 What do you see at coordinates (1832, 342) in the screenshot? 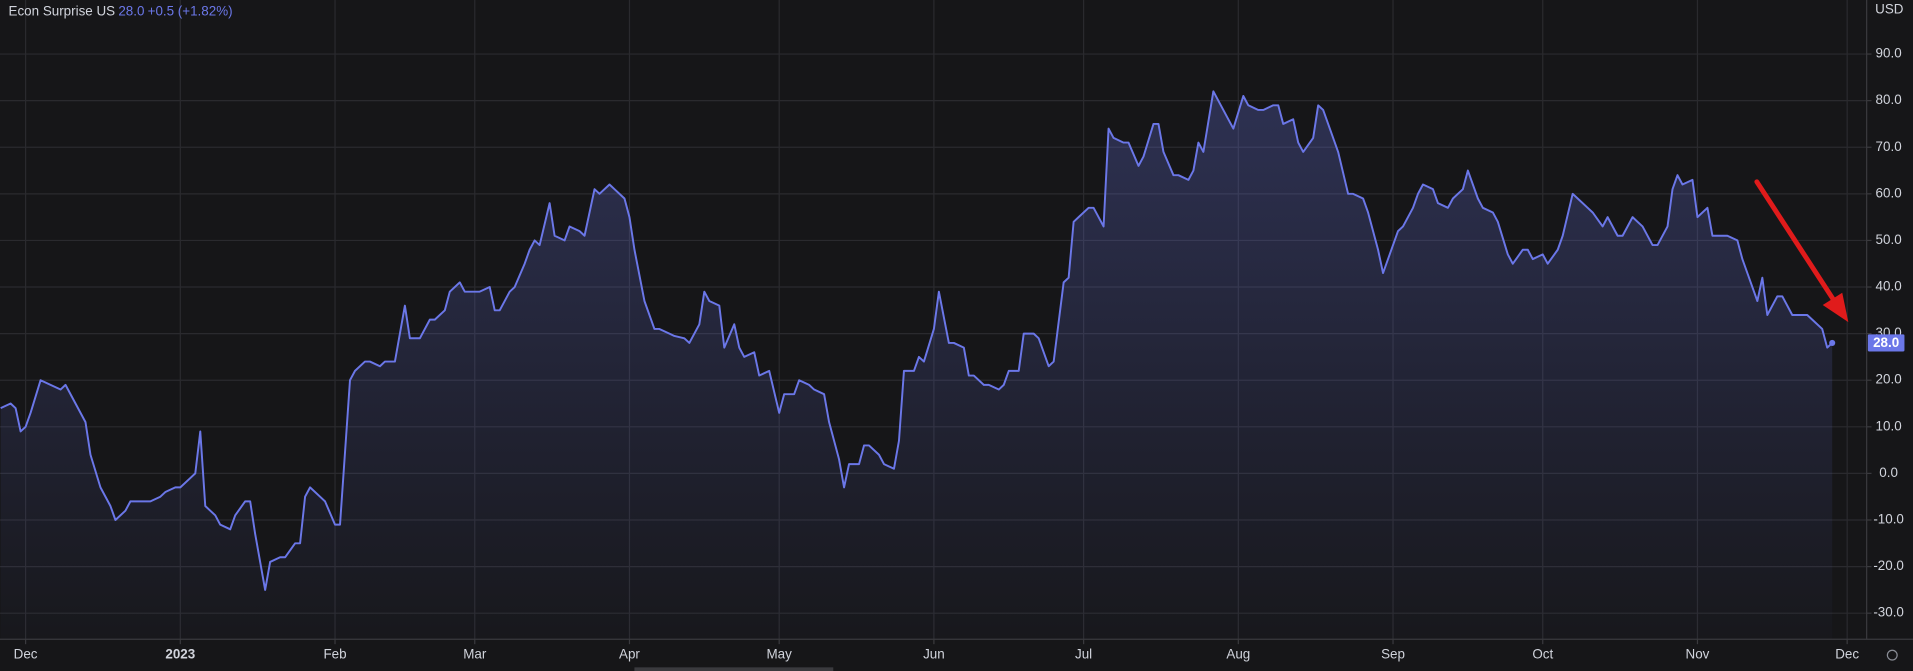
I see `last-point` at bounding box center [1832, 342].